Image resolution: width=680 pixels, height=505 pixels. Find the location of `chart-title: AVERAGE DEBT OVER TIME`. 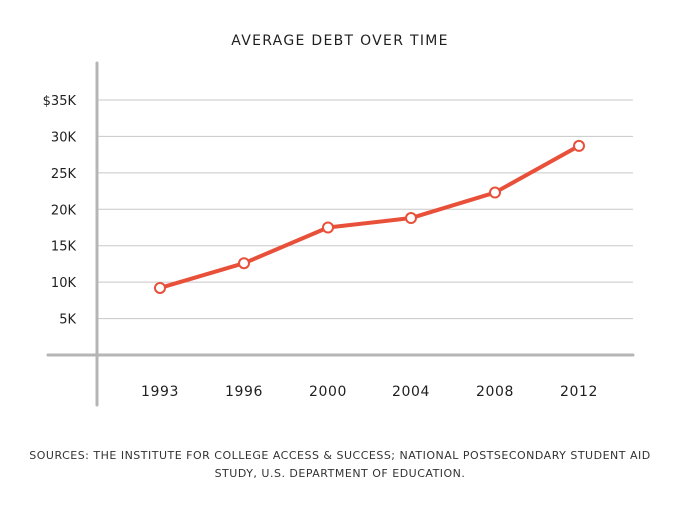

chart-title: AVERAGE DEBT OVER TIME is located at coordinates (340, 41).